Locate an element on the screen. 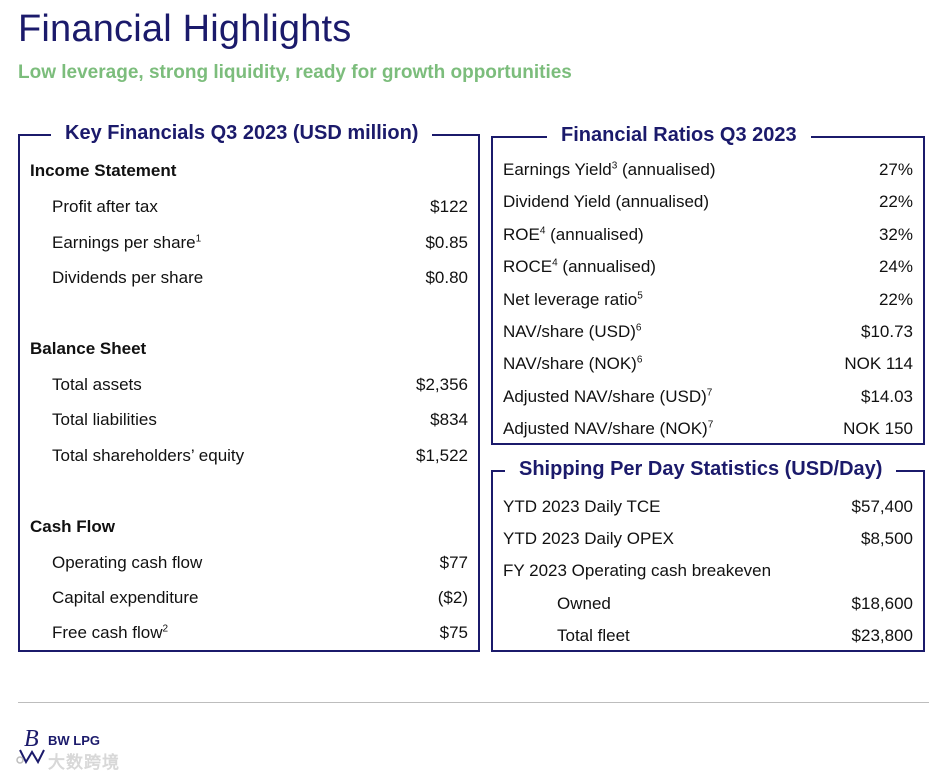 The width and height of the screenshot is (929, 773). table-row: Total shareholders’ equity $1,522 is located at coordinates (249, 458).